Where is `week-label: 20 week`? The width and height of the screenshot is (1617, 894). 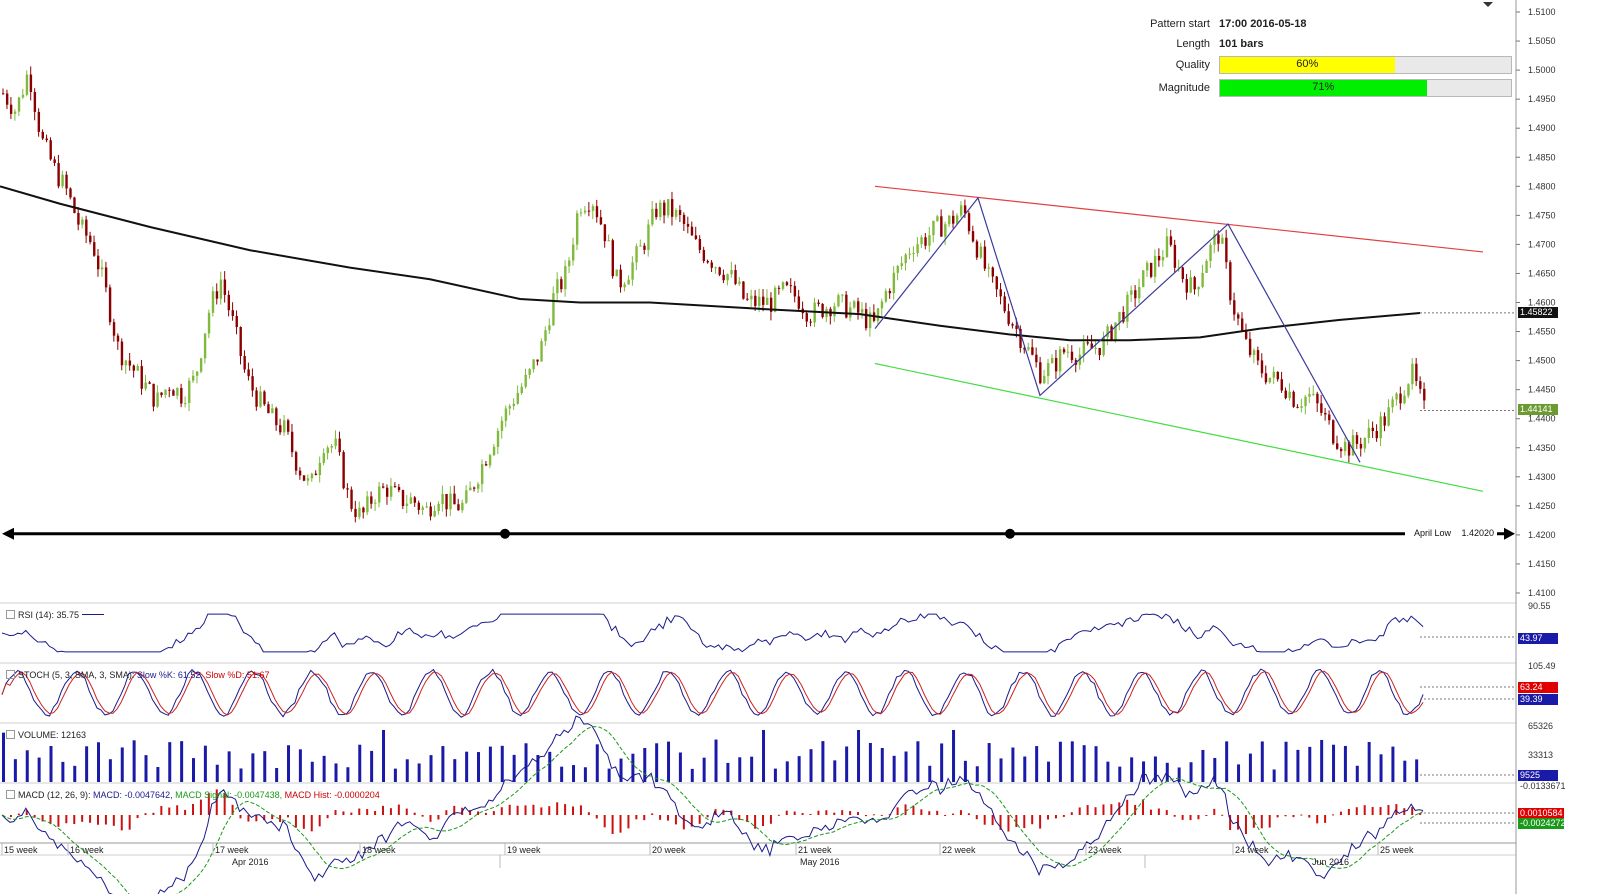 week-label: 20 week is located at coordinates (669, 850).